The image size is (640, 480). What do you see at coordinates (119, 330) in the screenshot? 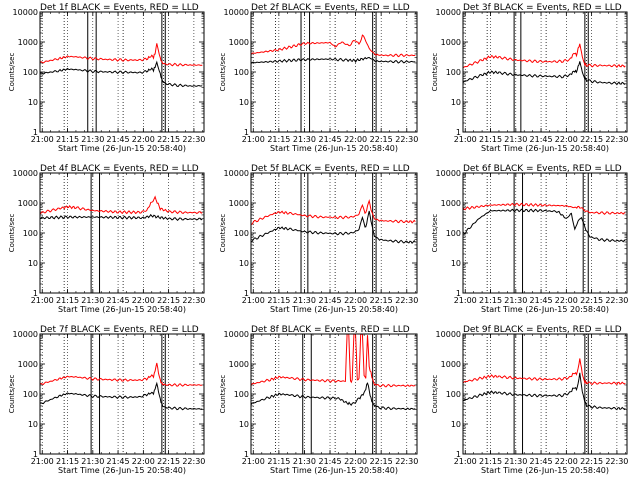
I see `panel-title: Det 7f BLACK = Events, RED = LLD` at bounding box center [119, 330].